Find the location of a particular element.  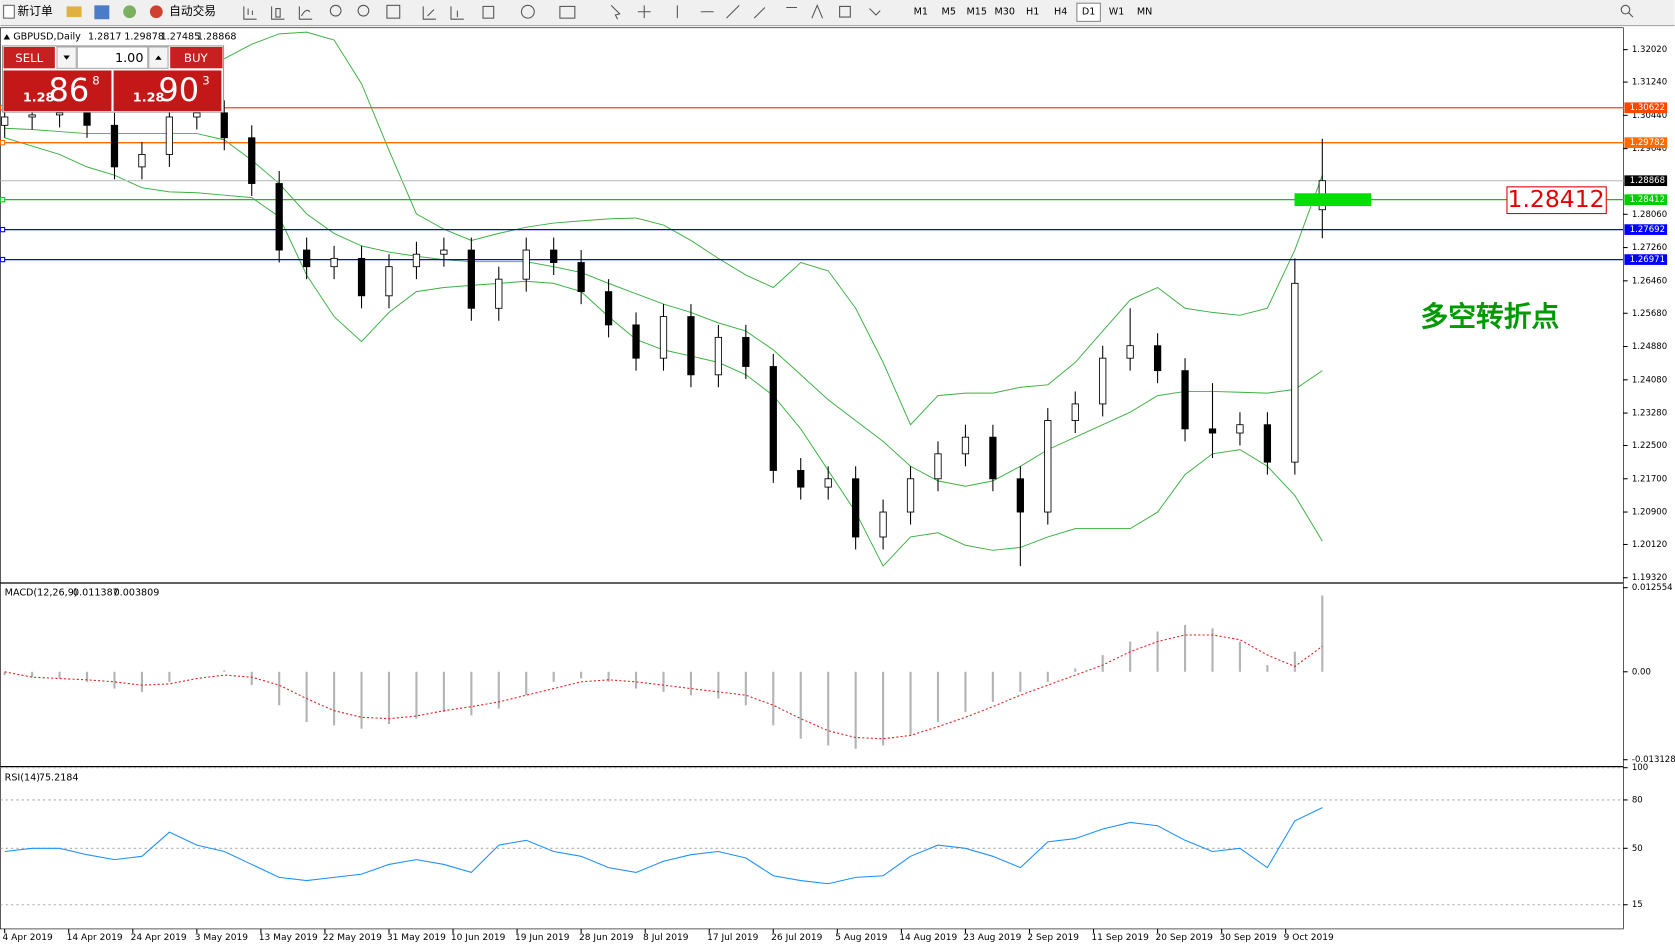

x-tick-label: 2 Sep 2019 is located at coordinates (1053, 938).